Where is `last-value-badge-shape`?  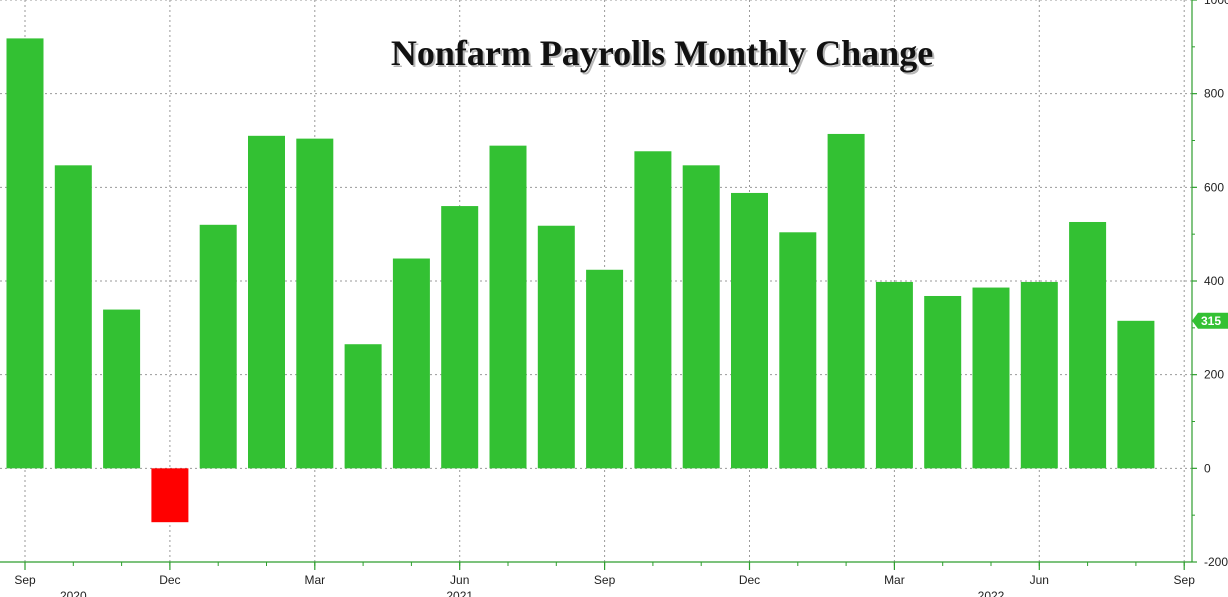
last-value-badge-shape is located at coordinates (1210, 320).